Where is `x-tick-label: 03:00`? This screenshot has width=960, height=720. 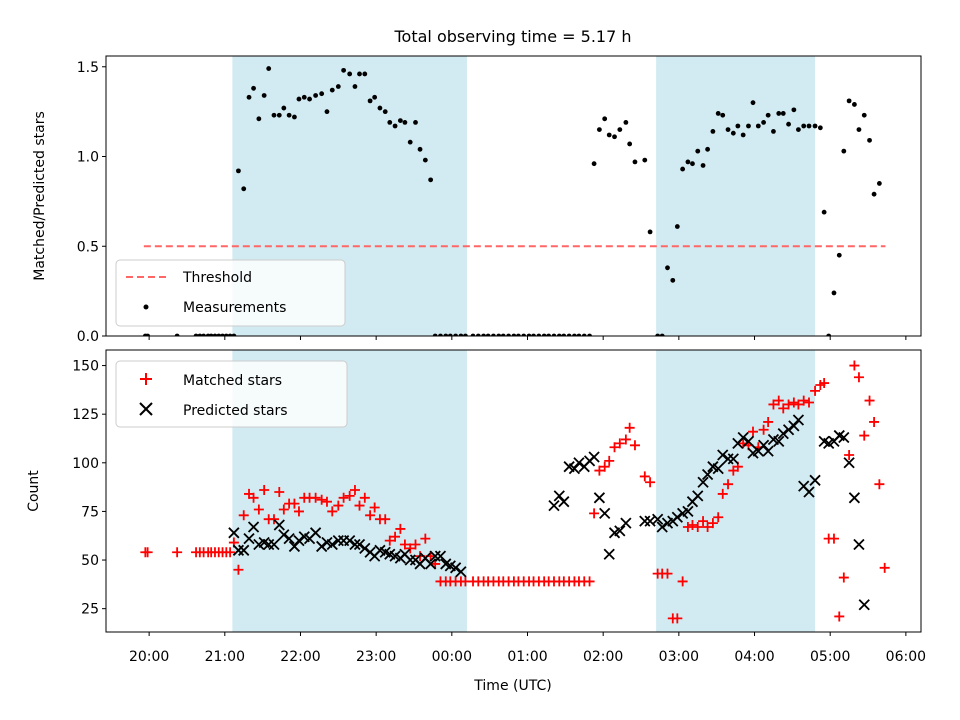
x-tick-label: 03:00 is located at coordinates (679, 657).